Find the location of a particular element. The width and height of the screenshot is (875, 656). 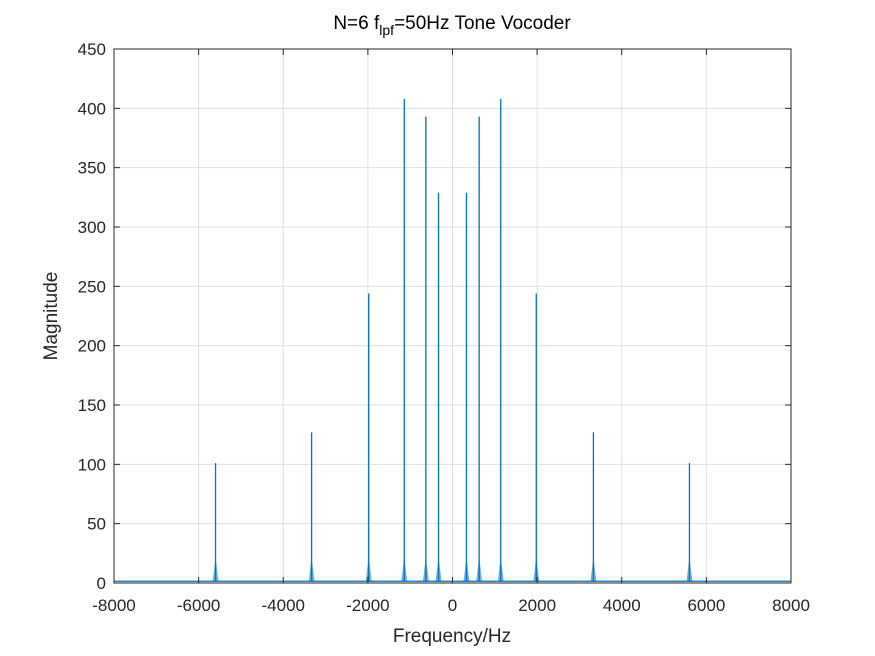

y-tick-label: 400 is located at coordinates (92, 108).